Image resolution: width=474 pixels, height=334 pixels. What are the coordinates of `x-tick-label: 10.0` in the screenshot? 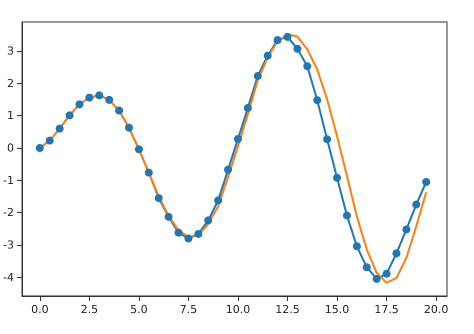 It's located at (238, 309).